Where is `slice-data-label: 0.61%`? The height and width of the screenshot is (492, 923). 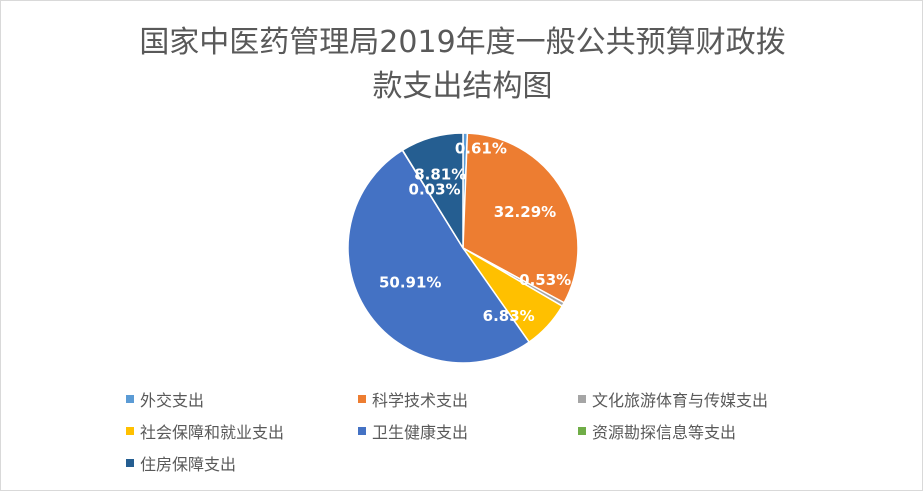
slice-data-label: 0.61% is located at coordinates (481, 149).